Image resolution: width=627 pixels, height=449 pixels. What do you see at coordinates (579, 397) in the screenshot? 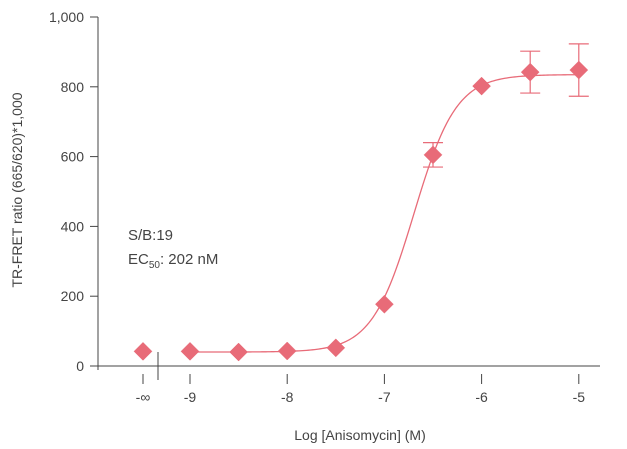
I see `x-tick-label: -5` at bounding box center [579, 397].